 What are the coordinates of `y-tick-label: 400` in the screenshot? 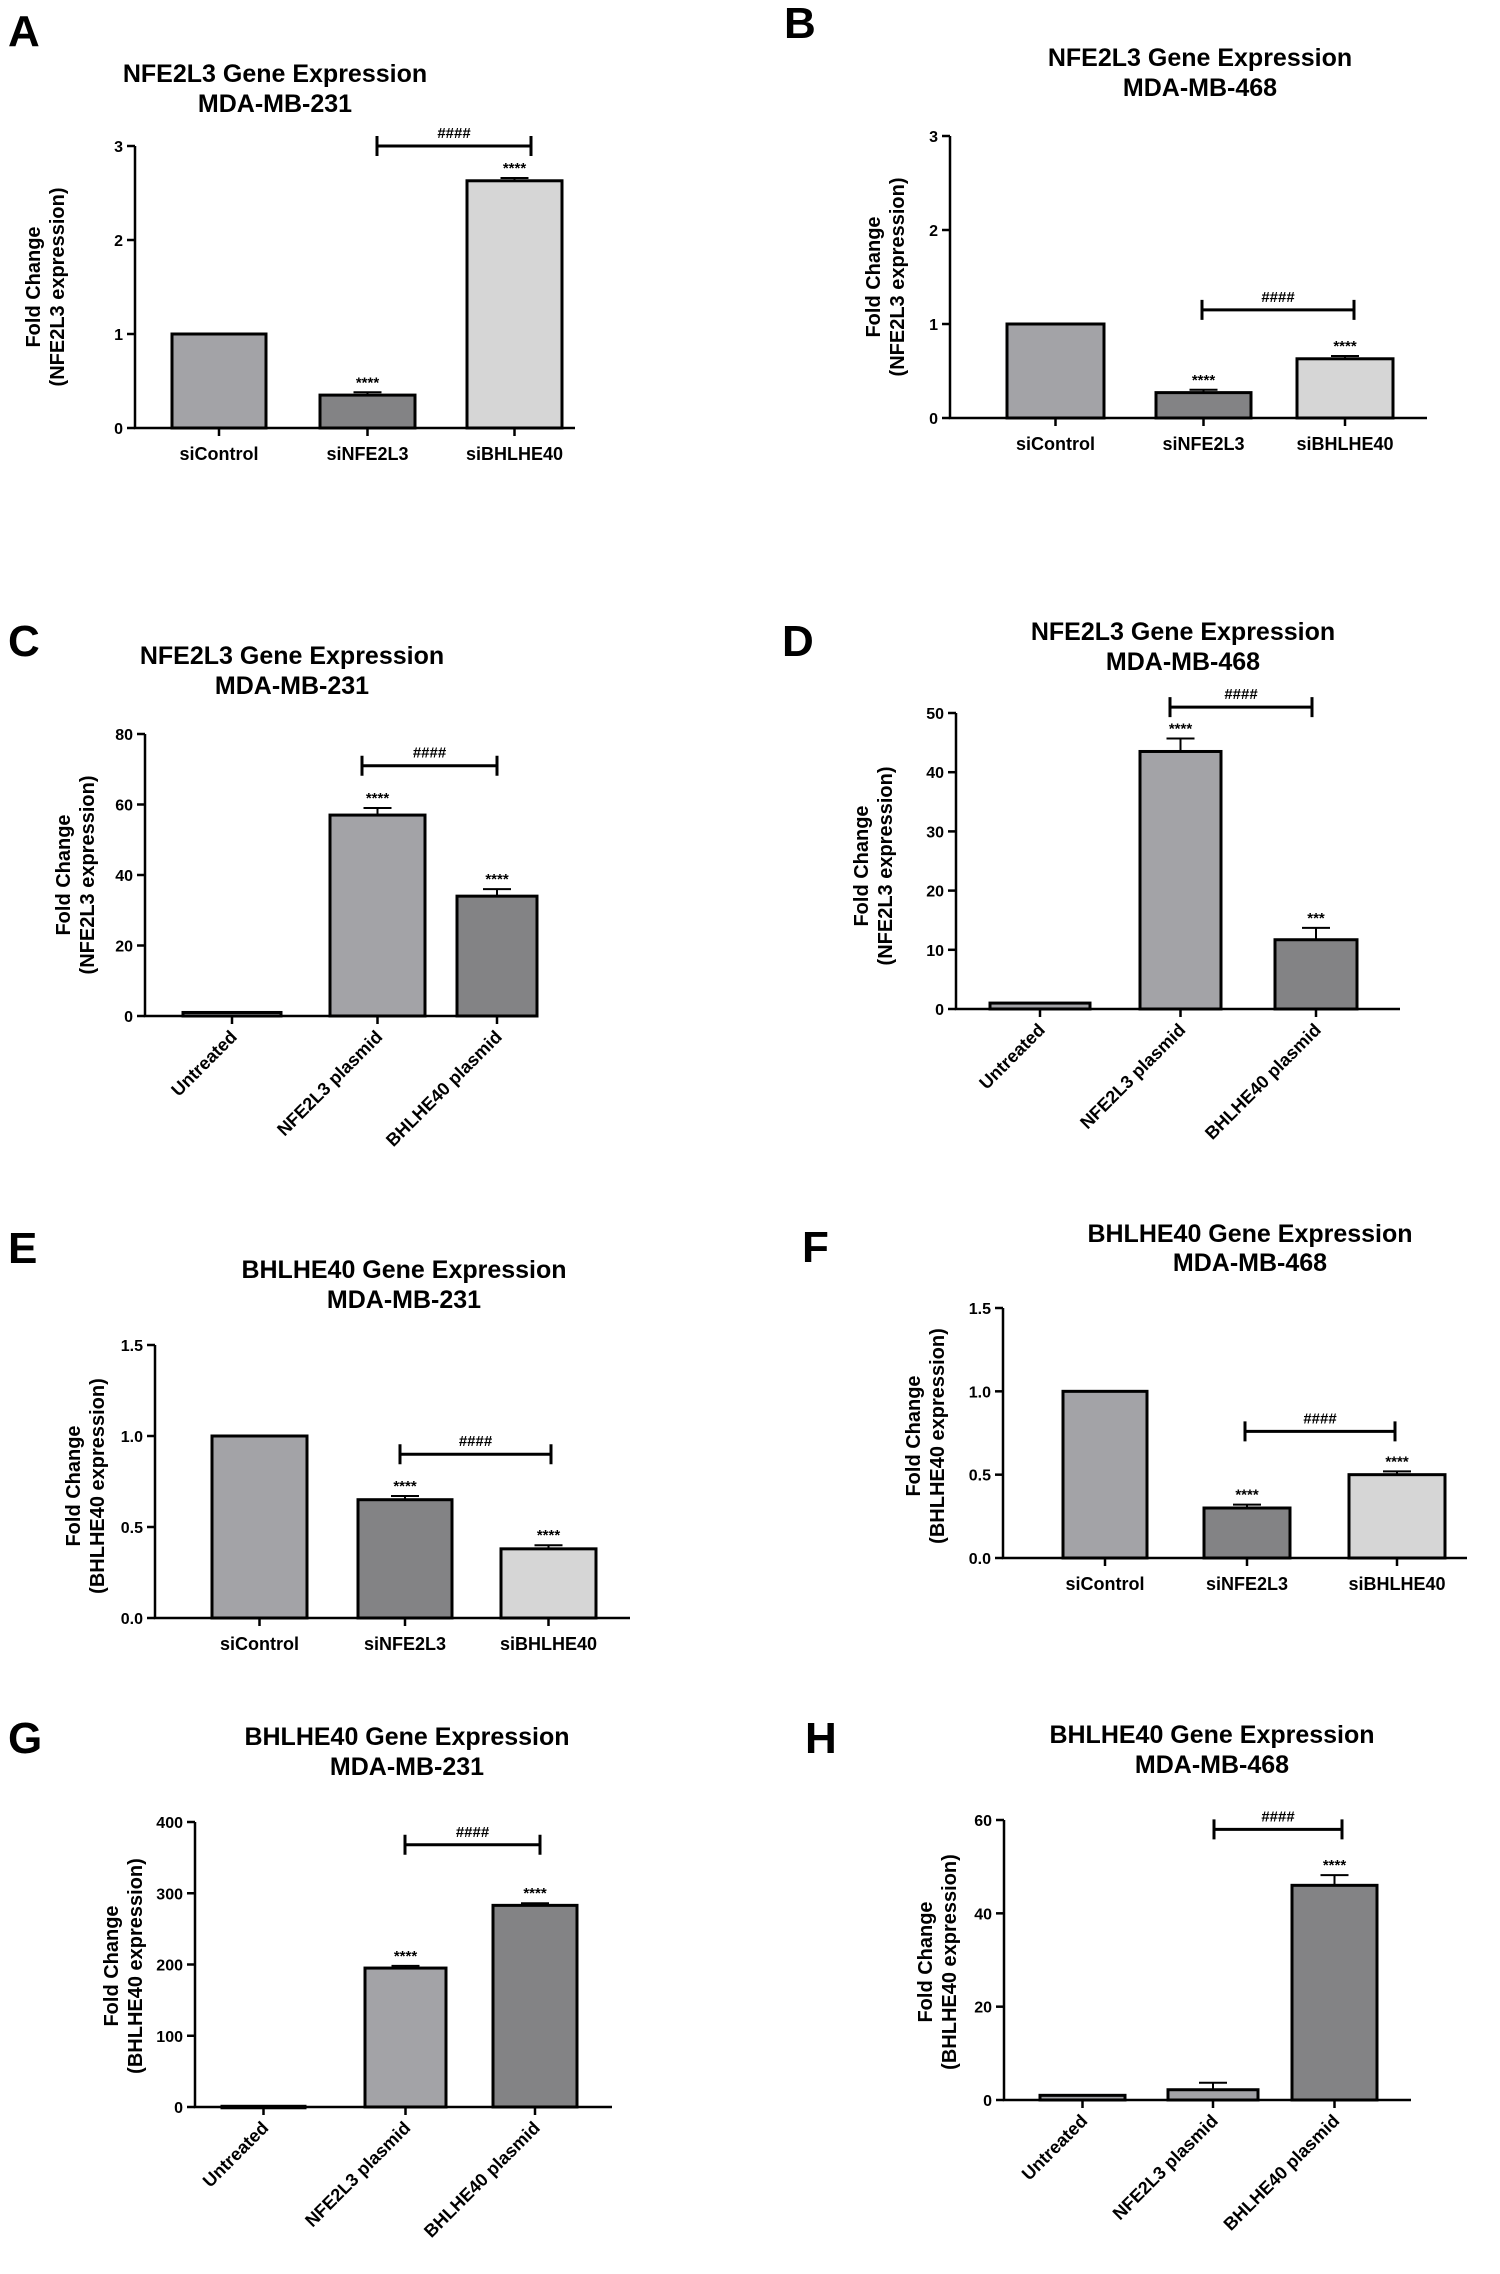 It's located at (169, 1823).